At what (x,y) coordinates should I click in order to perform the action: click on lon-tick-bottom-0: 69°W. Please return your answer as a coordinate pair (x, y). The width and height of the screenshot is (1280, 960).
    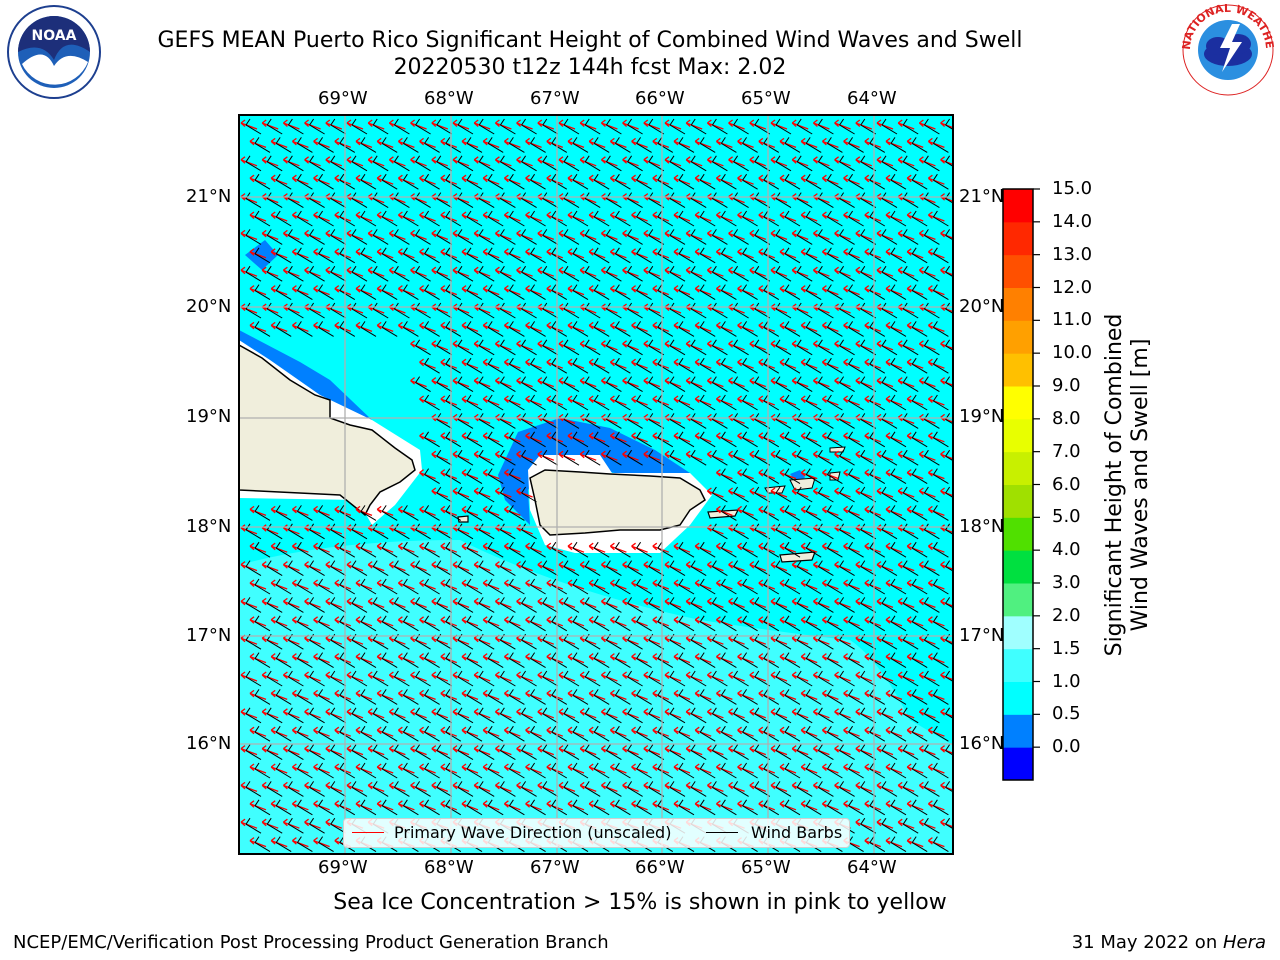
    Looking at the image, I should click on (343, 867).